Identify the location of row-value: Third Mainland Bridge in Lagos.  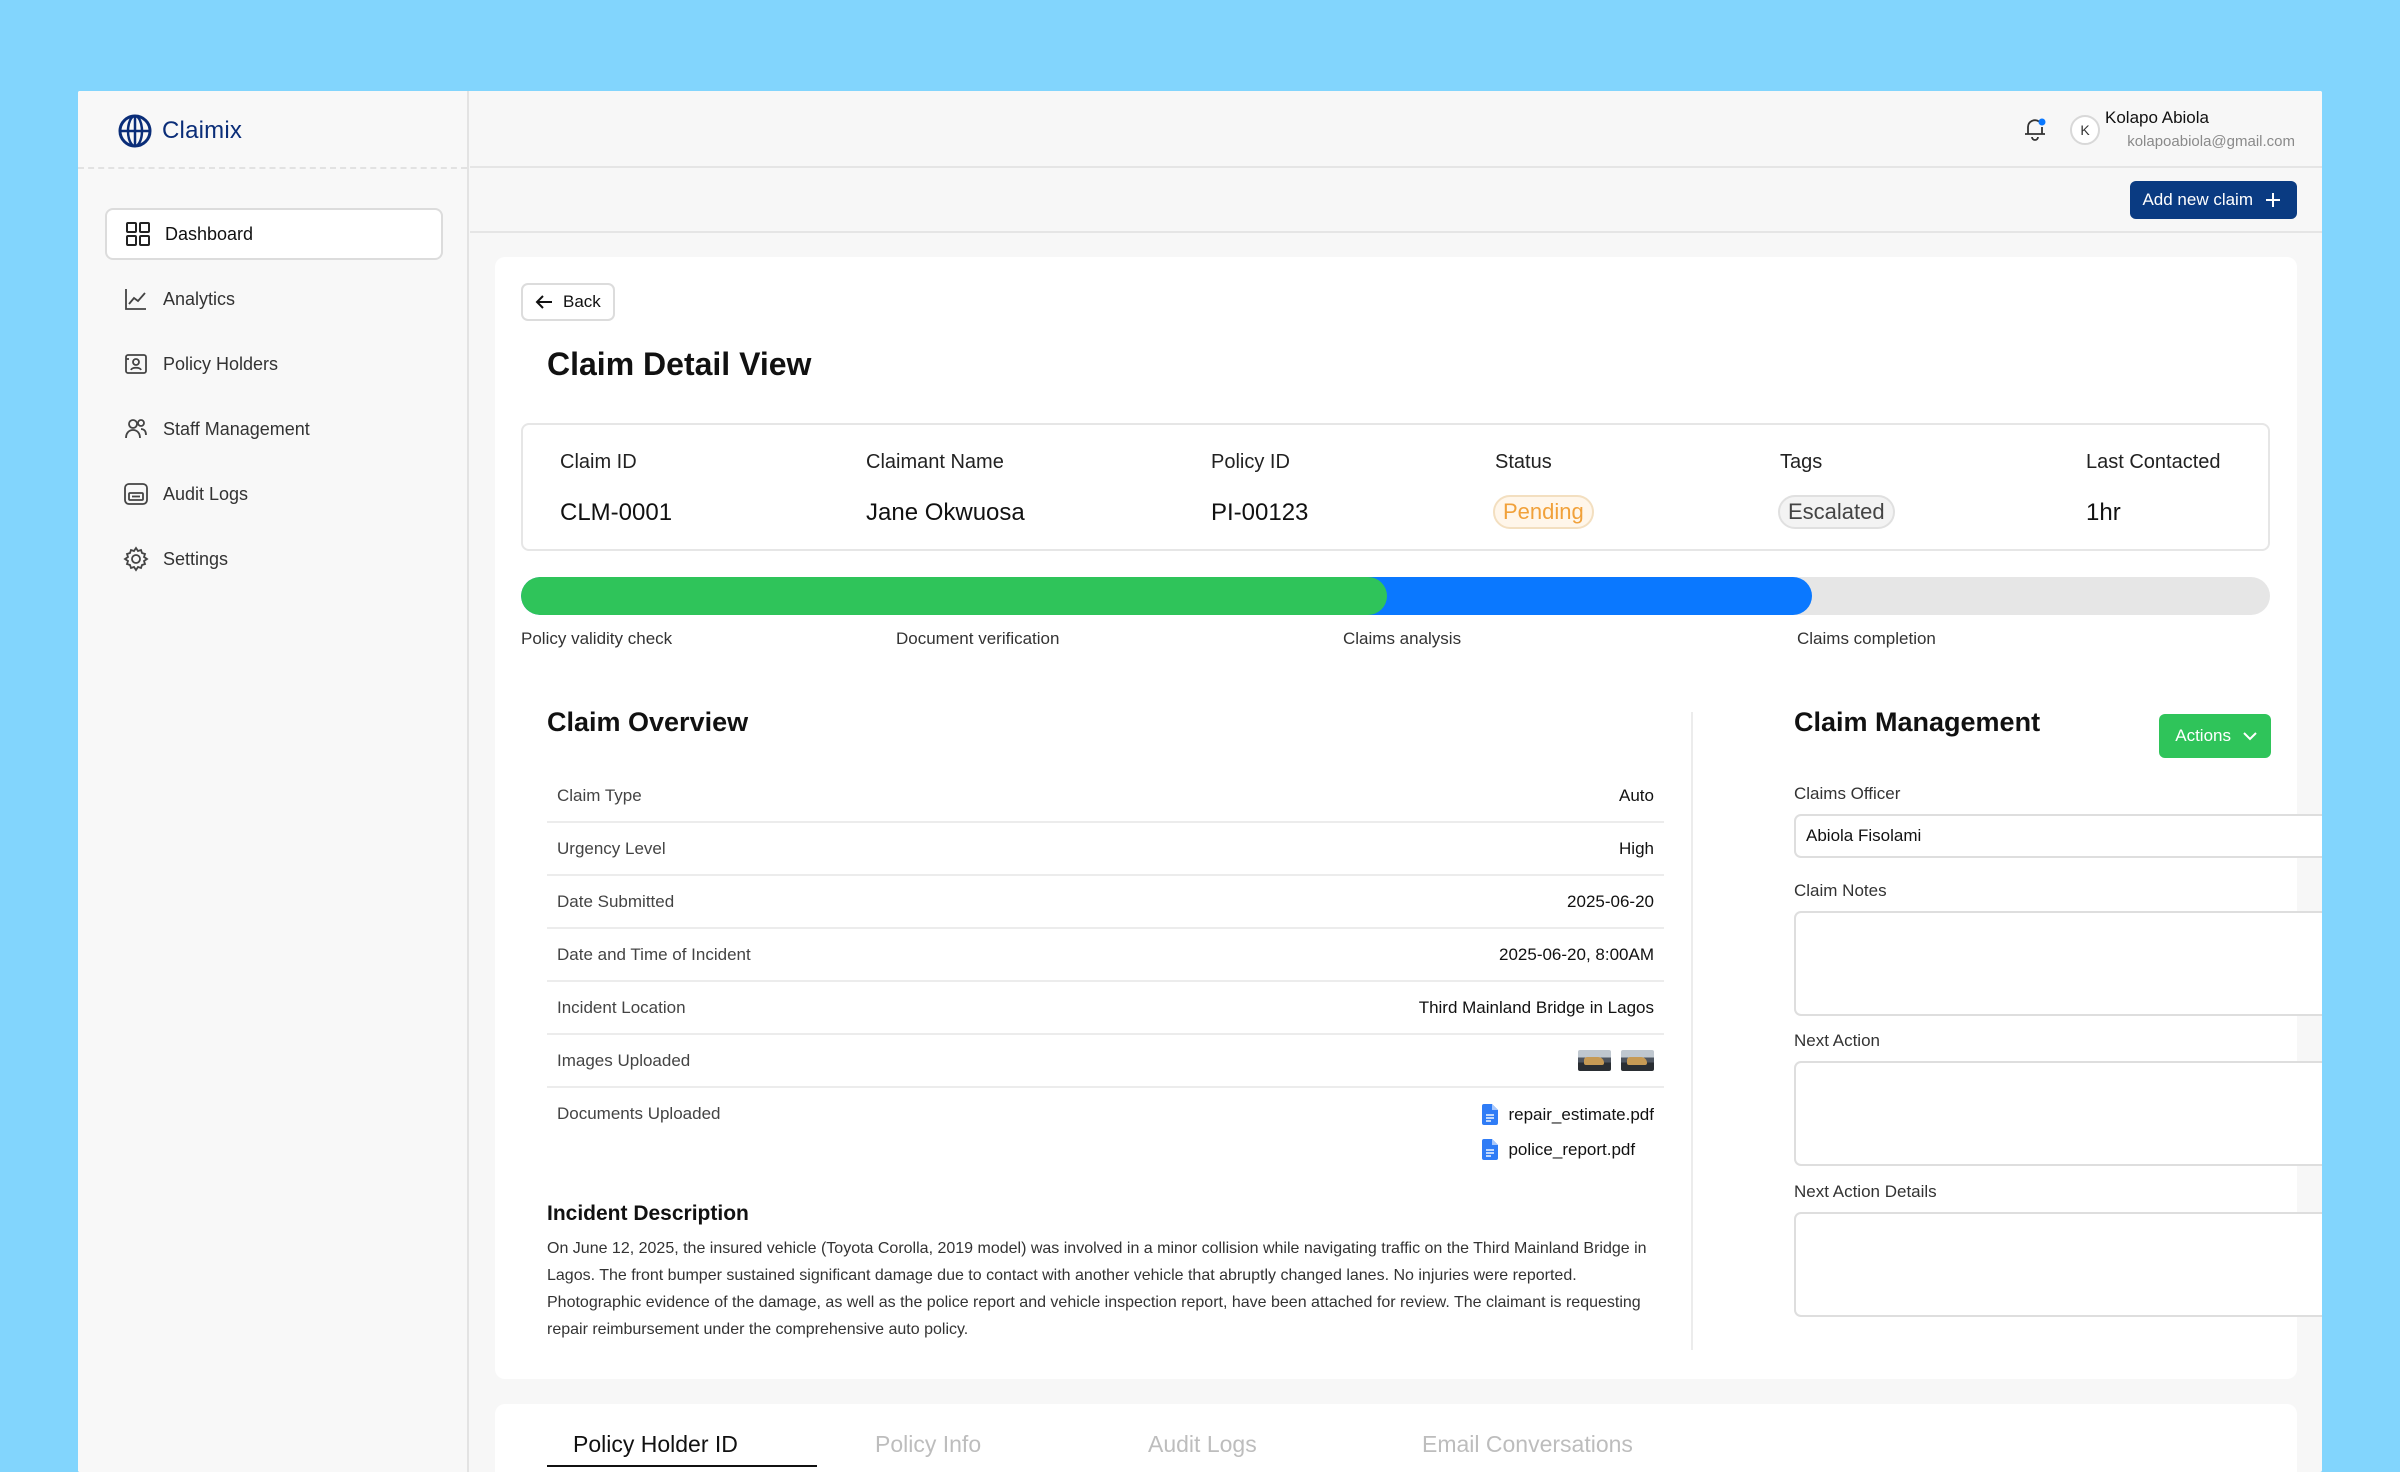
(1536, 1007).